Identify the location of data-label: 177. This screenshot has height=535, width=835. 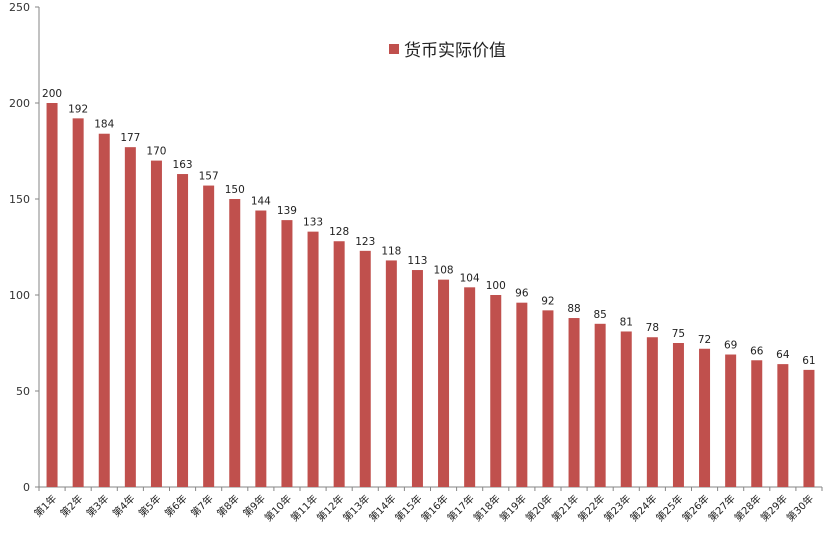
(130, 138).